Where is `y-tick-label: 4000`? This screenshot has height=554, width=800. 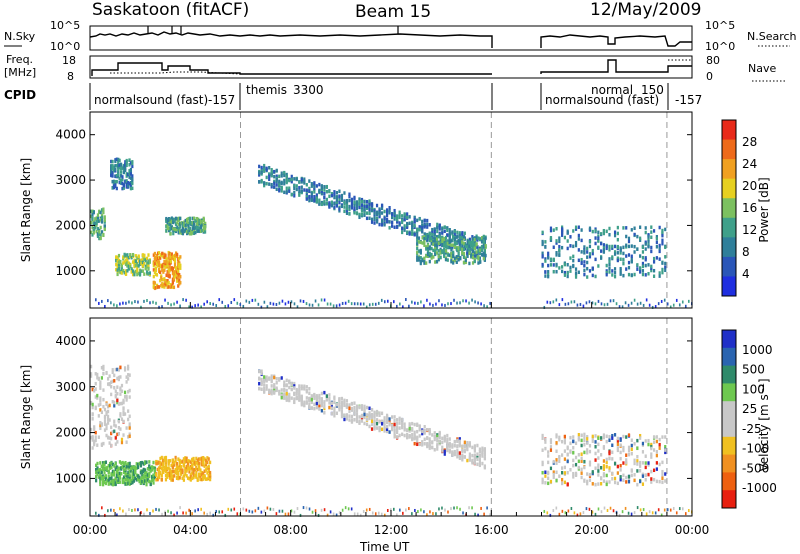 y-tick-label: 4000 is located at coordinates (70, 135).